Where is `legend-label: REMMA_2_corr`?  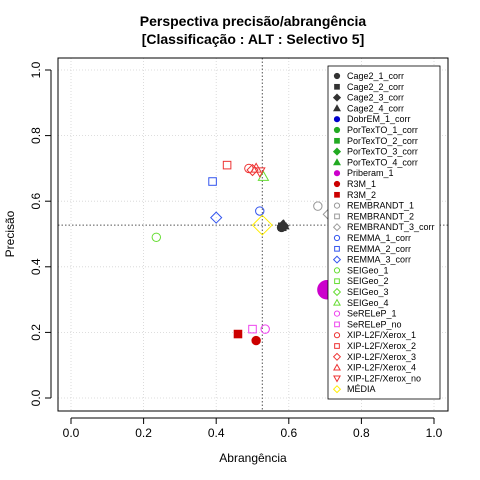 legend-label: REMMA_2_corr is located at coordinates (379, 249).